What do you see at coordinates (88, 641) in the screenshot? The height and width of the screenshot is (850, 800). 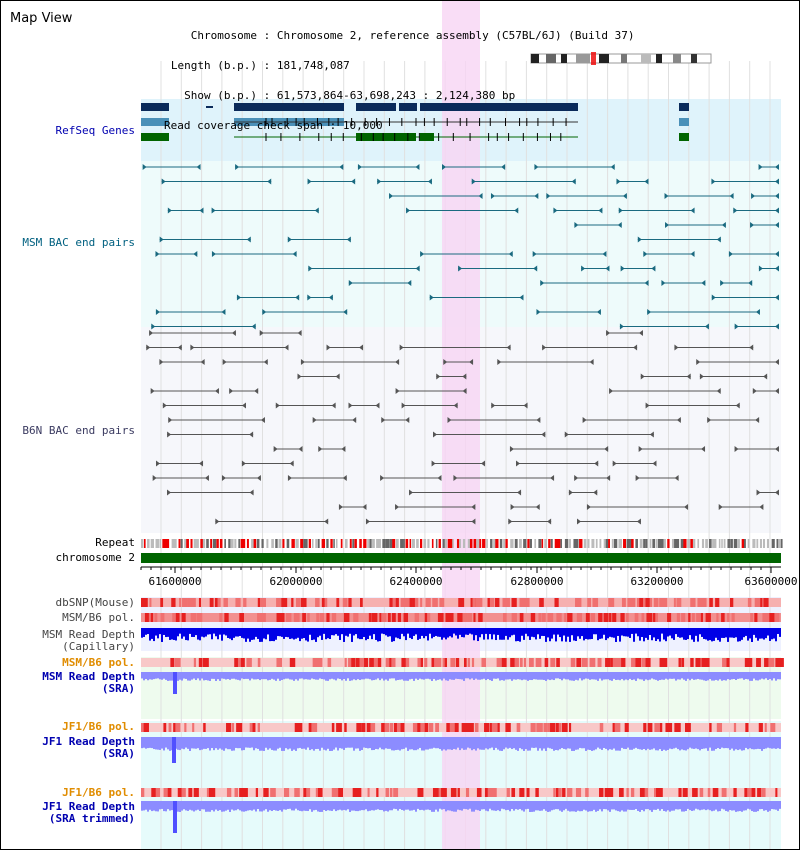 I see `track-label-msm-read-depth-capillary: MSM Read Depth (Capillary)` at bounding box center [88, 641].